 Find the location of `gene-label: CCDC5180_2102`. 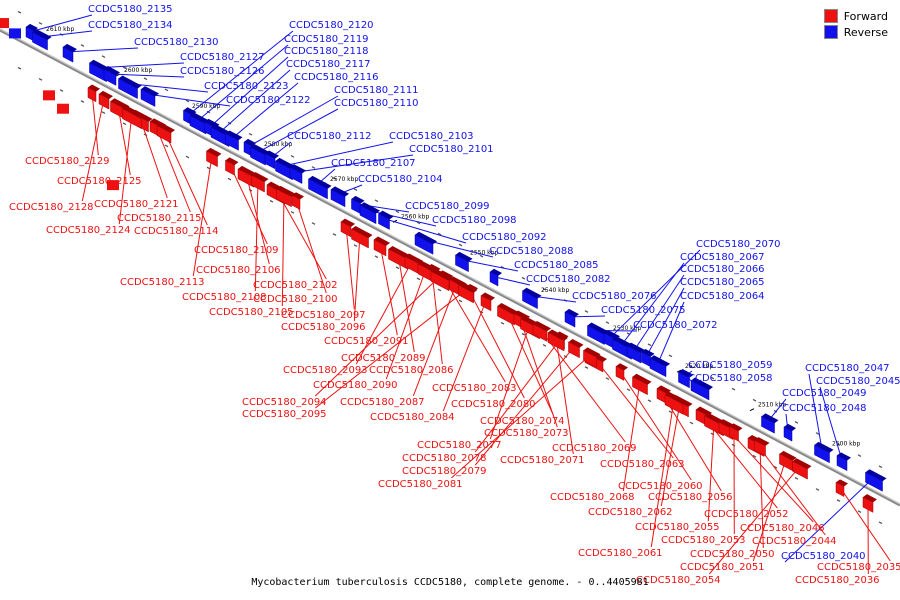

gene-label: CCDC5180_2102 is located at coordinates (295, 285).